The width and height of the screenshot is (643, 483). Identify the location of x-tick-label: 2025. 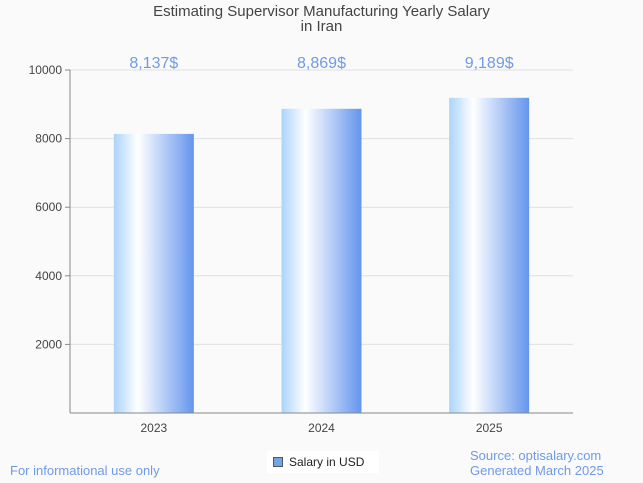
(489, 428).